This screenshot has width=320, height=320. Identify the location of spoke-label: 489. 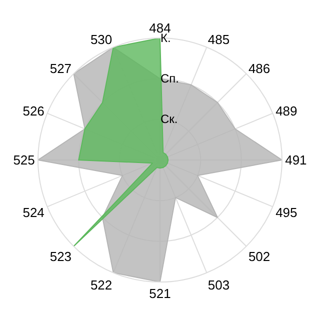
(287, 110).